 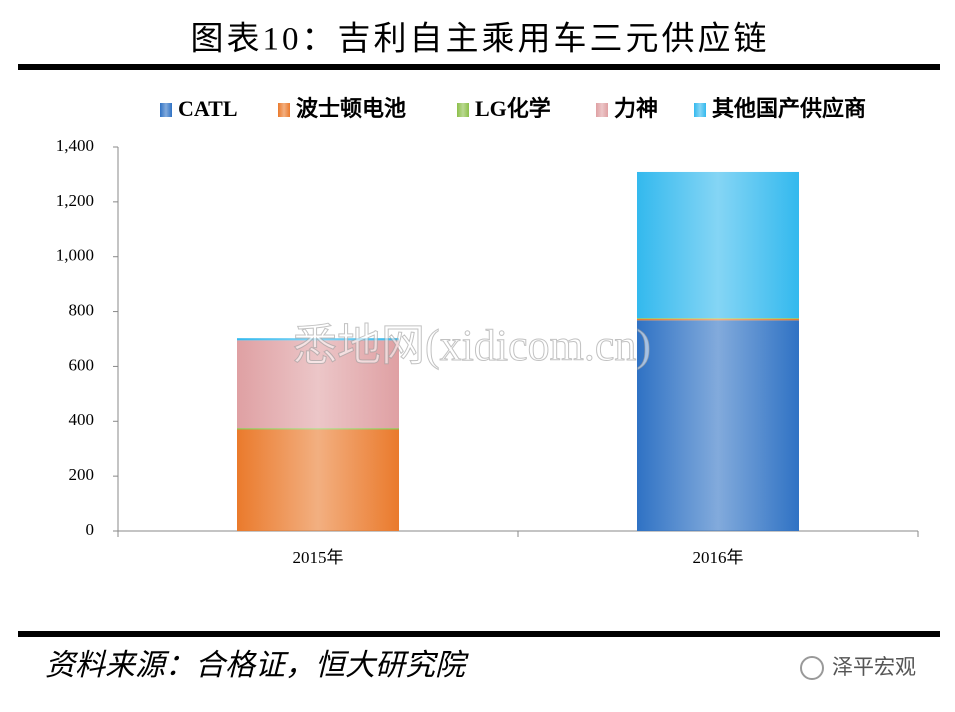 I want to click on legend-label: 力神, so click(x=636, y=108).